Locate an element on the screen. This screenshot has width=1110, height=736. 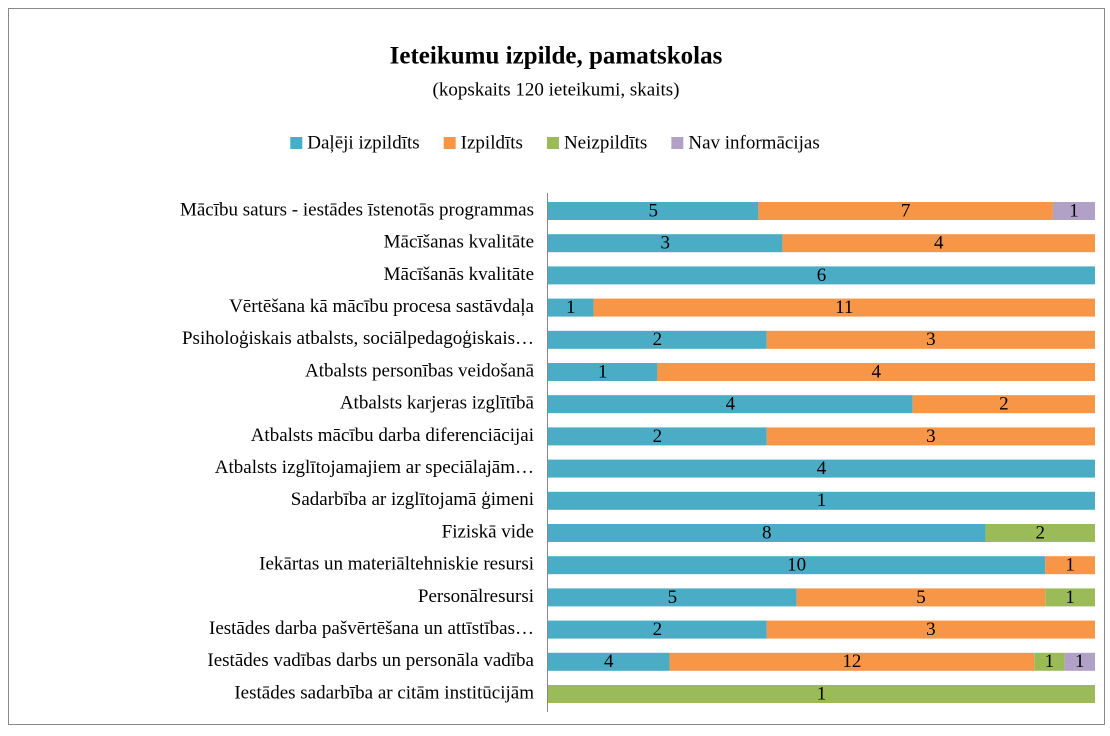
y-tick-label: Mācīšanas kvalitāte is located at coordinates (459, 242).